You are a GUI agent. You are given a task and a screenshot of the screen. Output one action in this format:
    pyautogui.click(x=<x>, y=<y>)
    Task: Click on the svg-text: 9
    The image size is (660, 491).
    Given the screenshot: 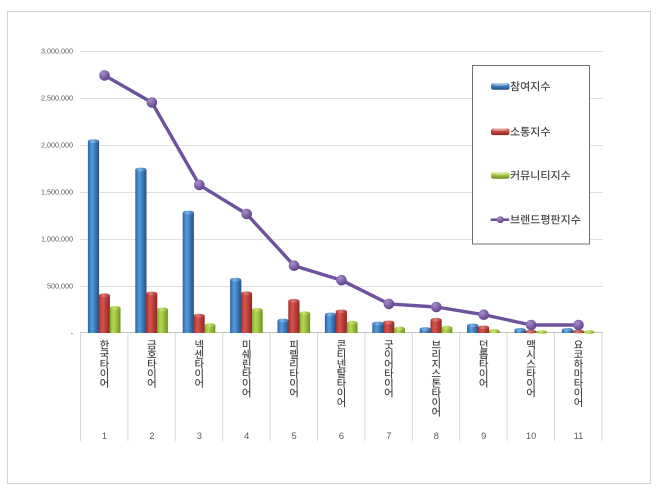 What is the action you would take?
    pyautogui.click(x=483, y=436)
    